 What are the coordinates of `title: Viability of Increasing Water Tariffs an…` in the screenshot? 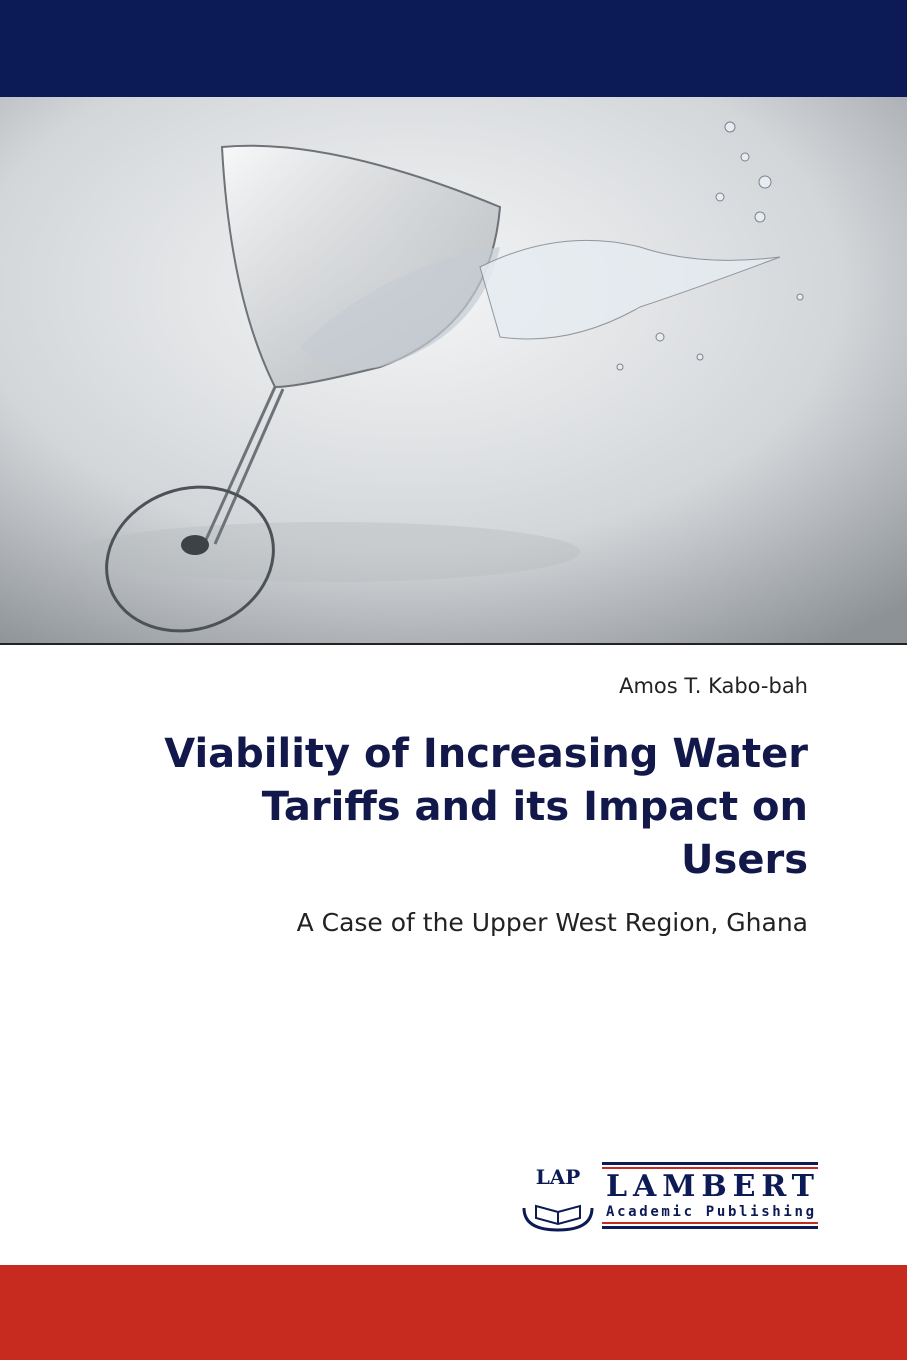 It's located at (486, 807).